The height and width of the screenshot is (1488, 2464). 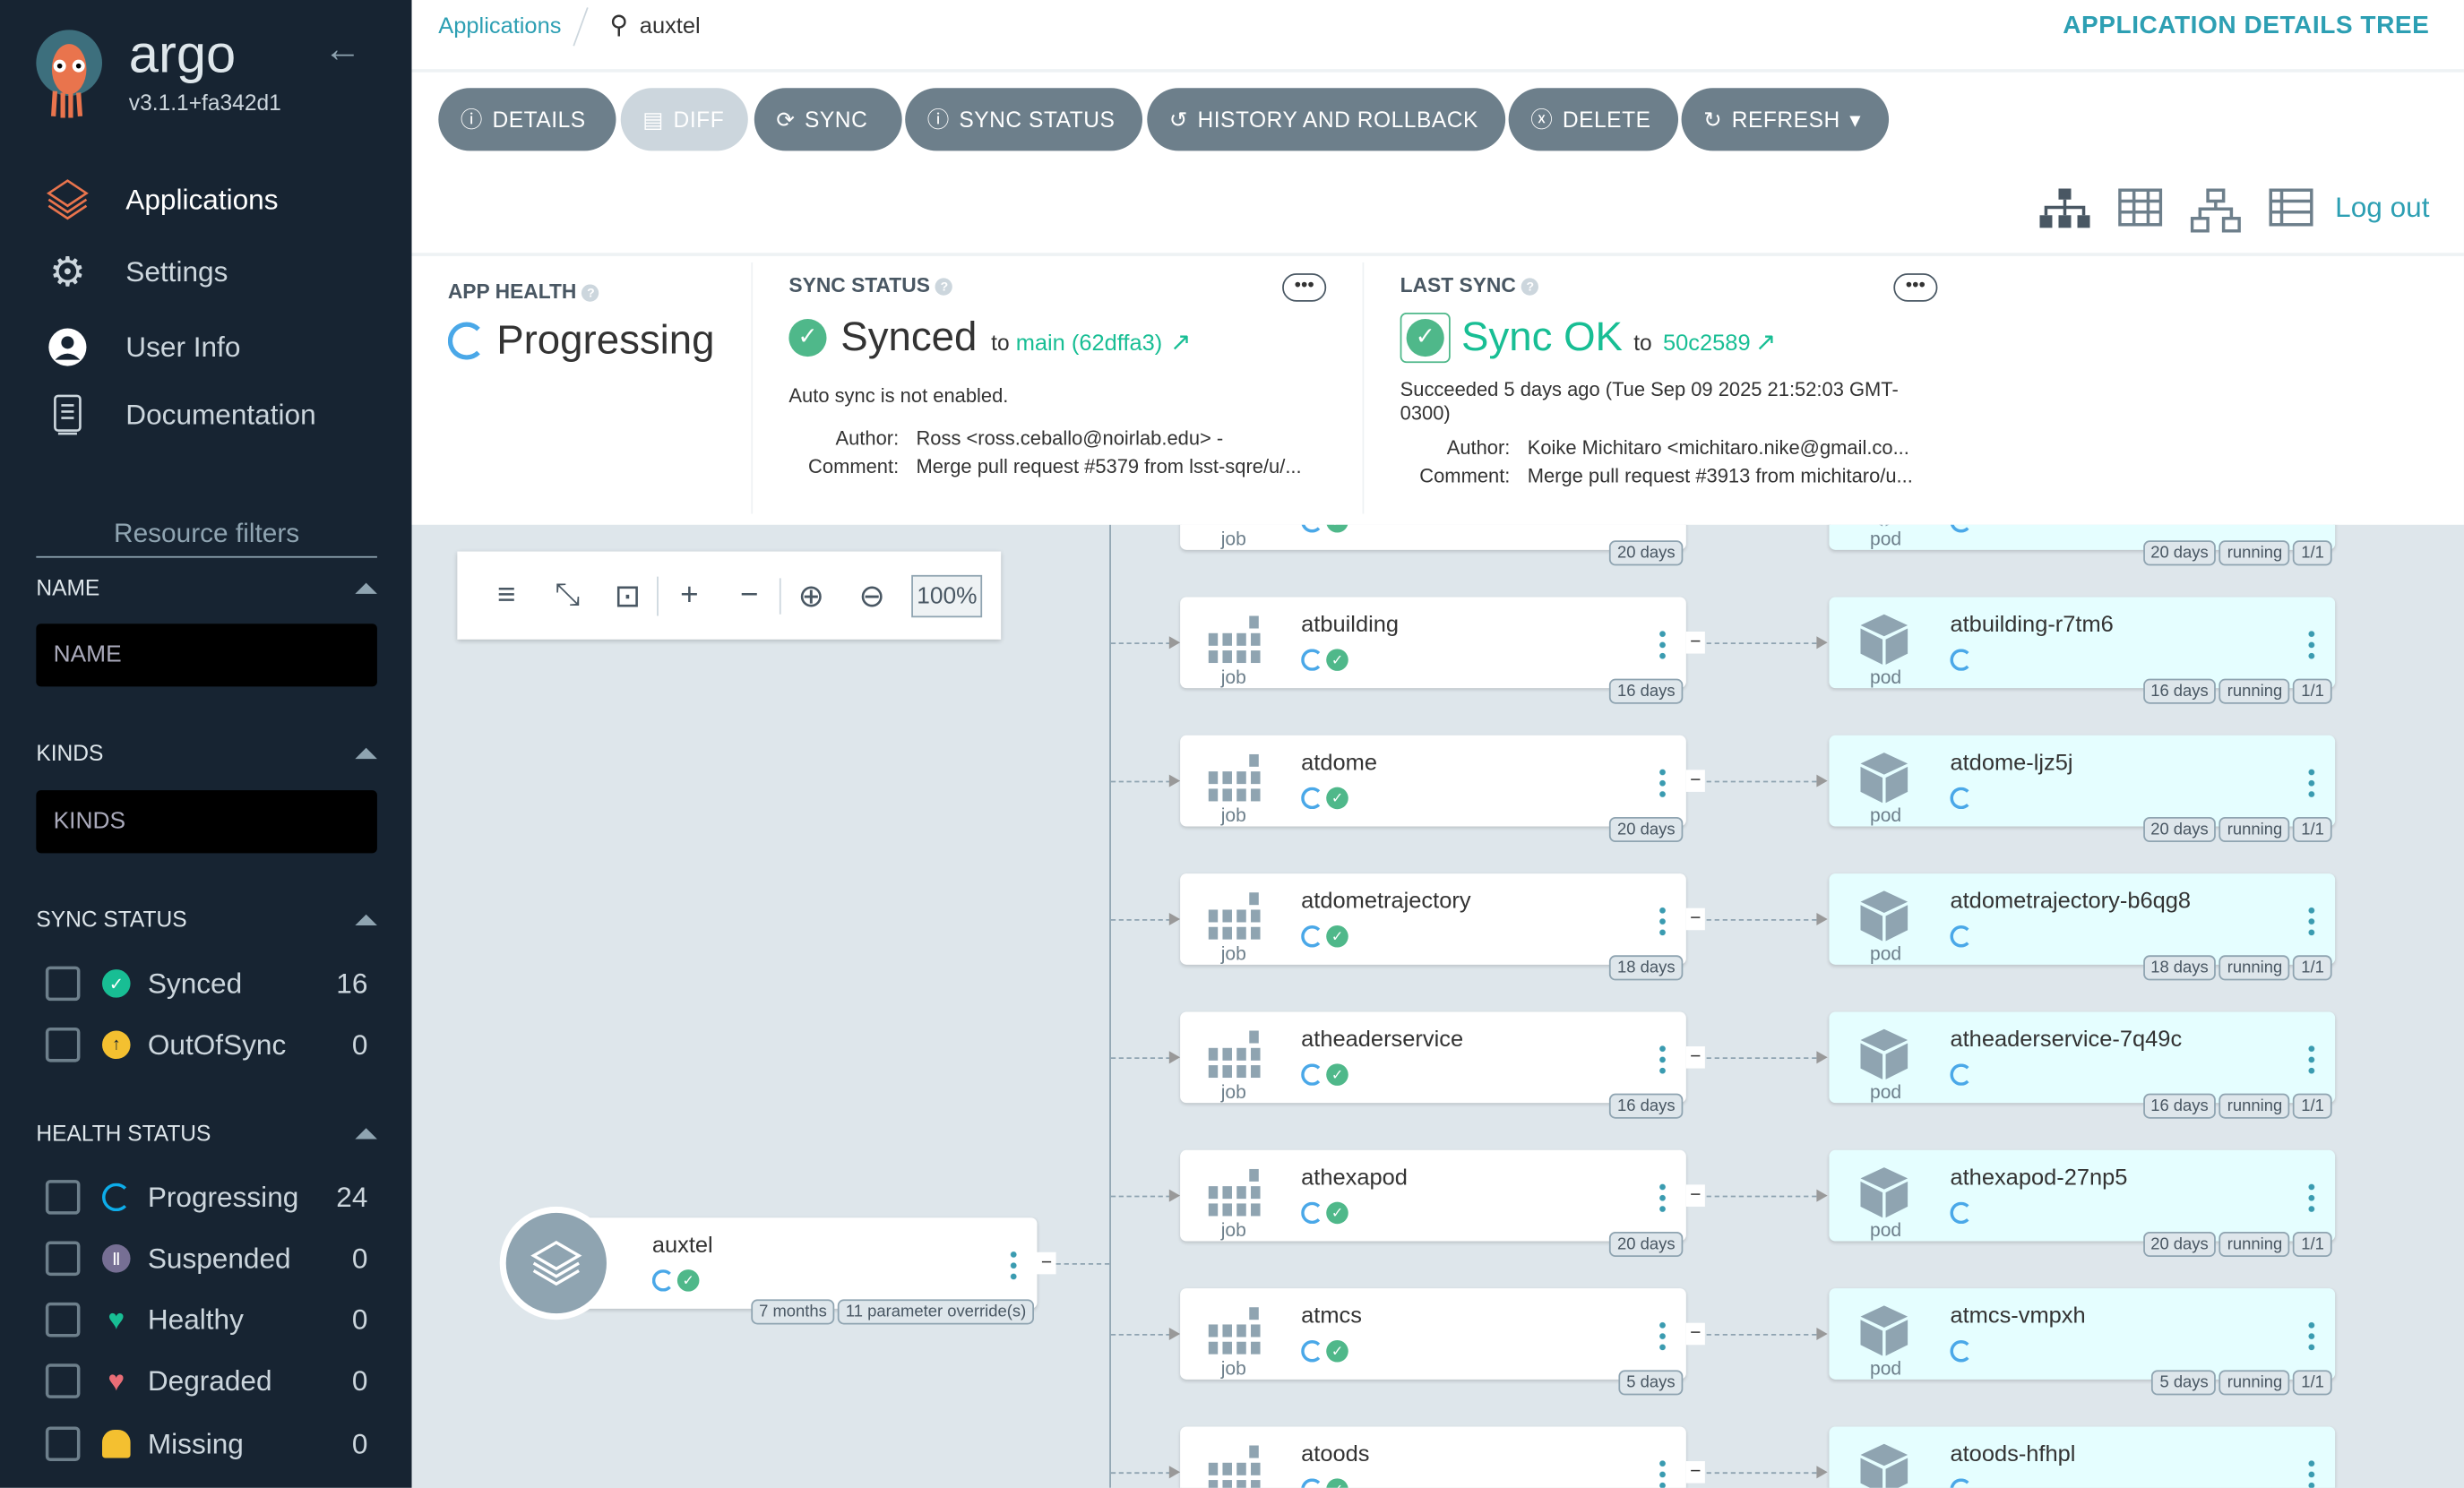 What do you see at coordinates (206, 1319) in the screenshot?
I see `filter-healthy: ♥ Healthy 0` at bounding box center [206, 1319].